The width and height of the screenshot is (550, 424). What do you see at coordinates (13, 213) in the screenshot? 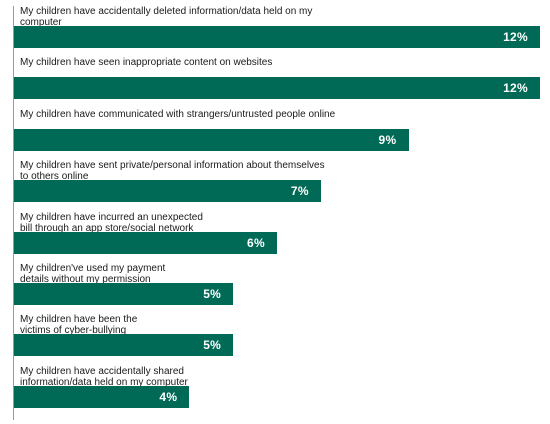
I see `y-axis-line` at bounding box center [13, 213].